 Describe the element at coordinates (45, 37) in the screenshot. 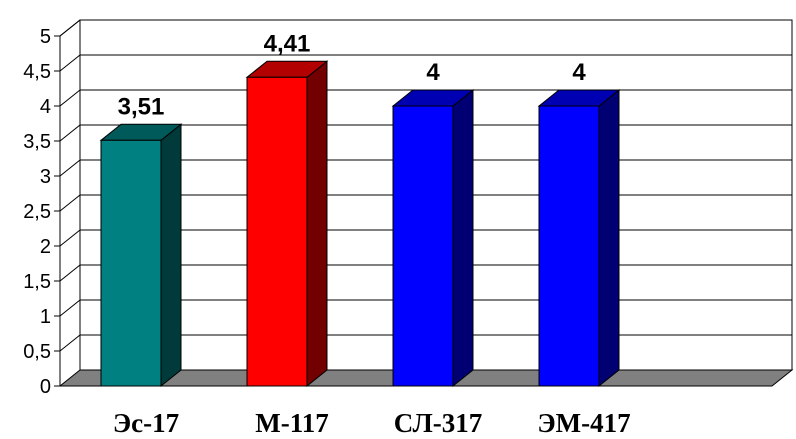

I see `y-tick-label: 5` at that location.